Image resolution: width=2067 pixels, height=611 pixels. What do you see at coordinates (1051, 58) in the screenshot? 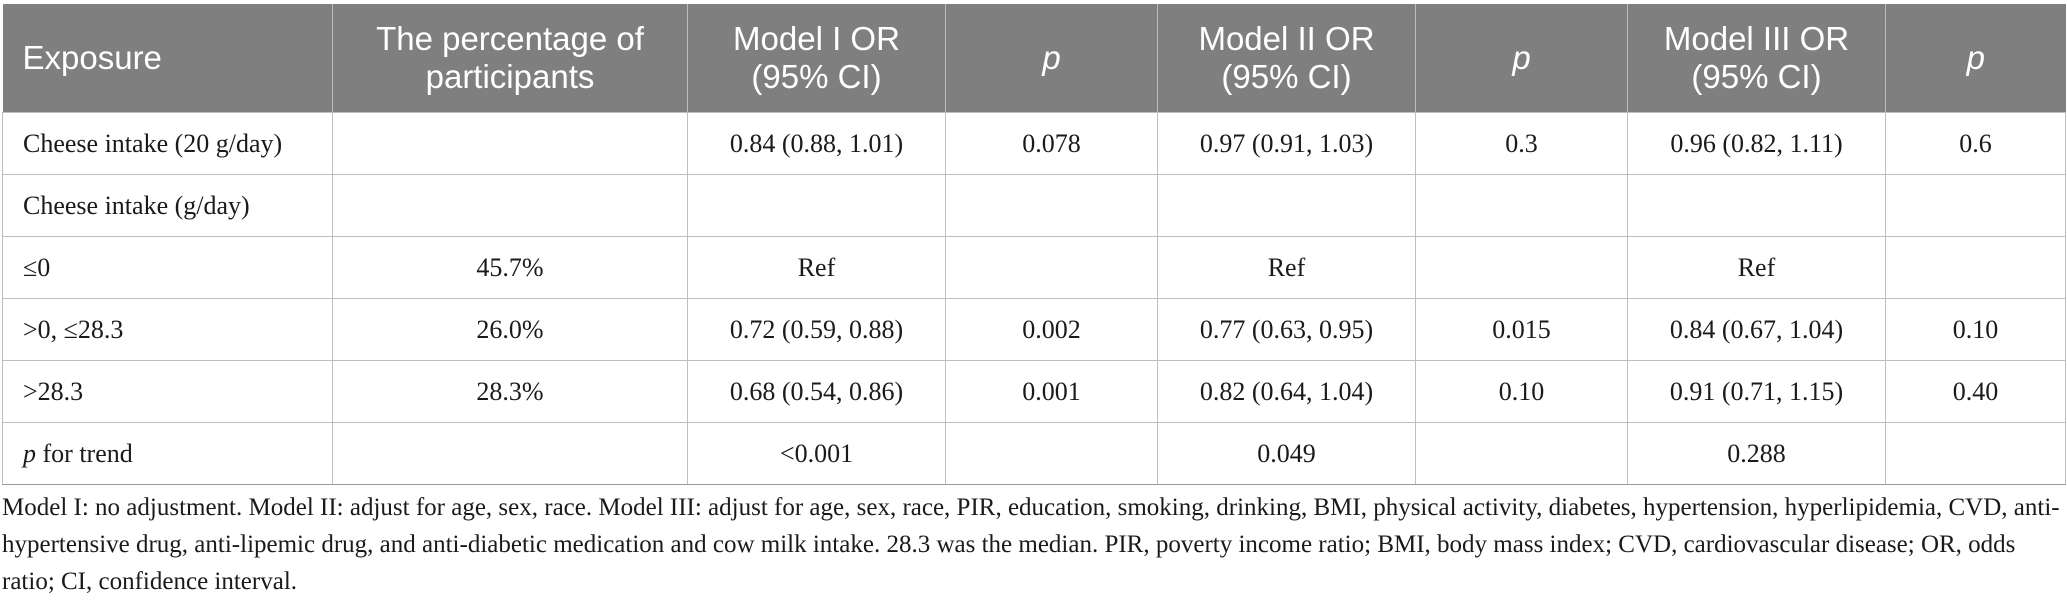
I see `header-model1-p: p` at bounding box center [1051, 58].